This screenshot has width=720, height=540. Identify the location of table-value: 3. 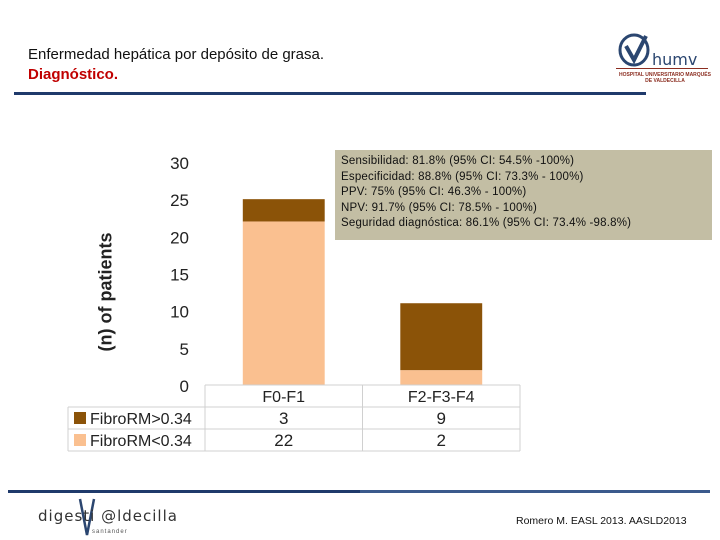
(283, 418).